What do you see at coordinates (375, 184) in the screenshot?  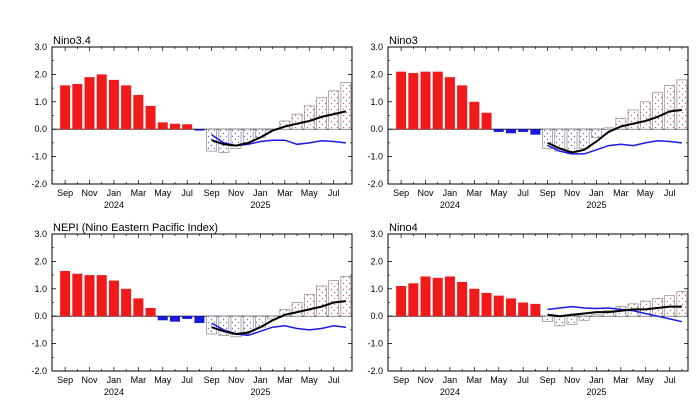 I see `y-tick-label: -2.0` at bounding box center [375, 184].